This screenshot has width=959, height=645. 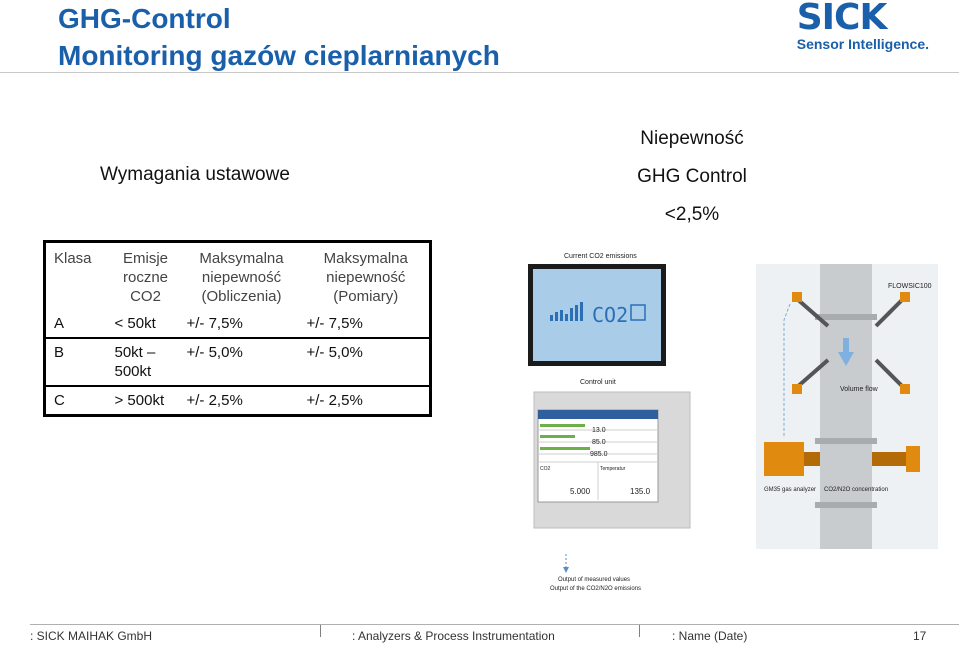 What do you see at coordinates (145, 277) in the screenshot?
I see `header-emisje: Emisje roczne CO2` at bounding box center [145, 277].